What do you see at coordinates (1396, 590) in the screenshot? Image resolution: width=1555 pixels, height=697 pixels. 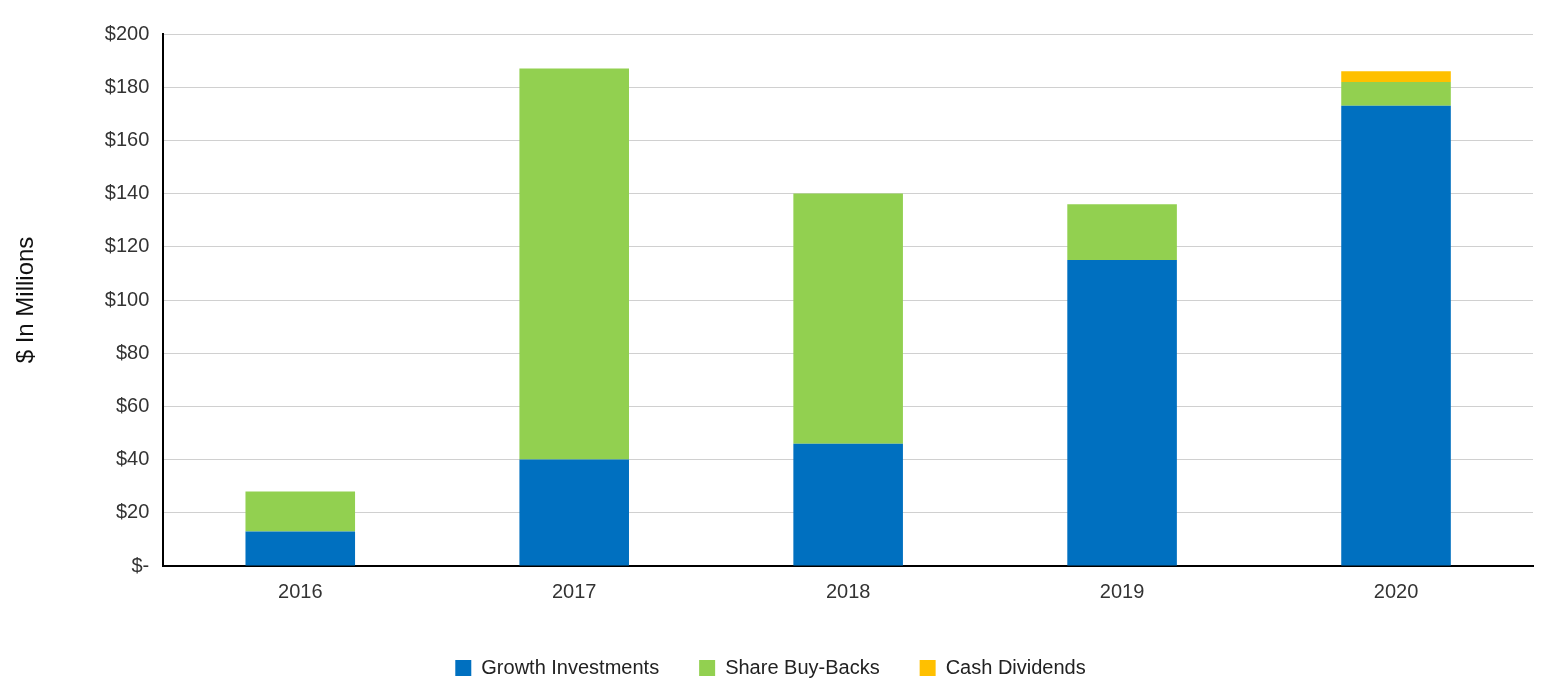 I see `x-tick-label: 2020` at bounding box center [1396, 590].